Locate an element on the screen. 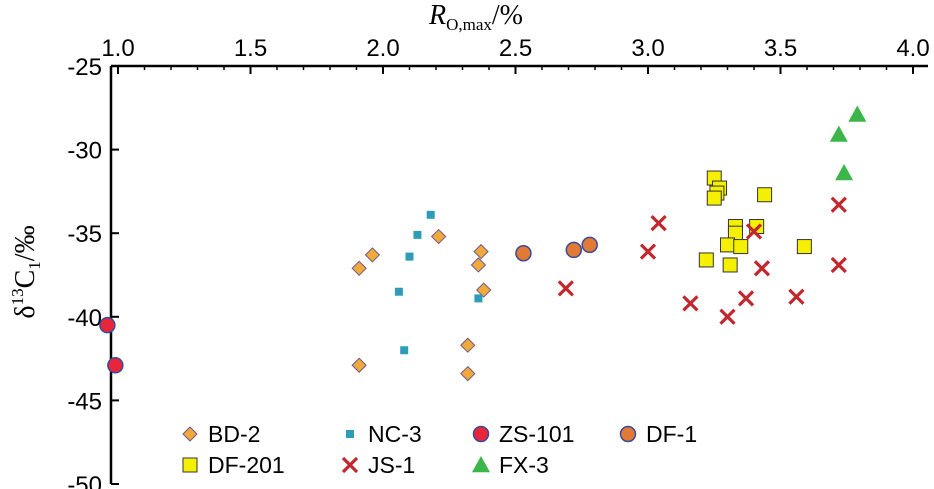 Image resolution: width=934 pixels, height=489 pixels. legend-label: NC-3 is located at coordinates (395, 434).